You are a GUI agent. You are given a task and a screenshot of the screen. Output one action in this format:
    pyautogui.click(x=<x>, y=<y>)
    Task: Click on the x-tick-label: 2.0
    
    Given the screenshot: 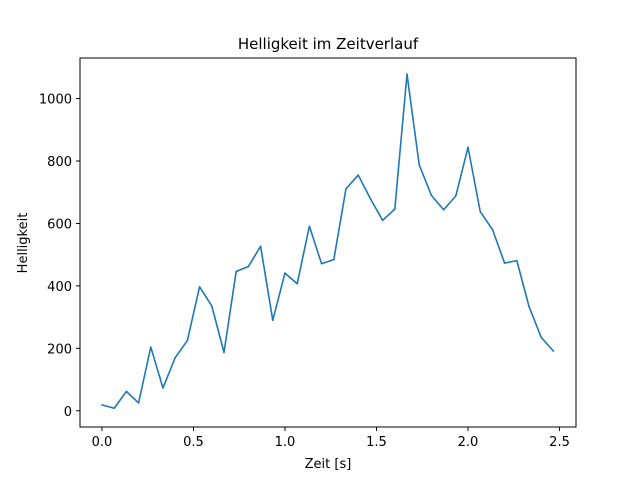 What is the action you would take?
    pyautogui.click(x=468, y=442)
    